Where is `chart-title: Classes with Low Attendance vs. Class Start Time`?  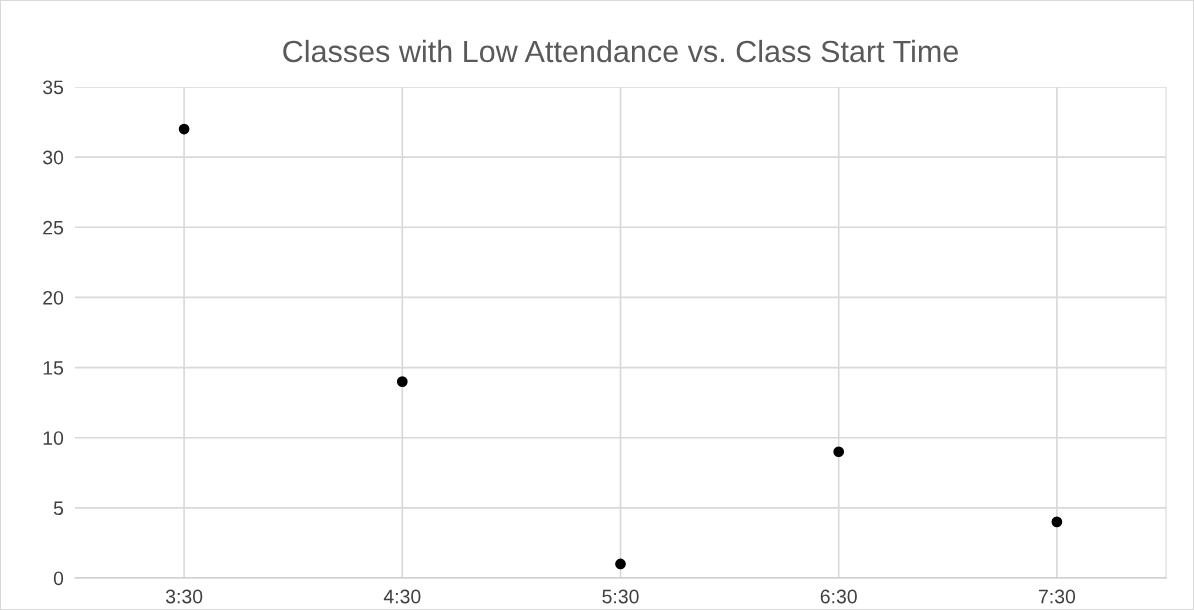 chart-title: Classes with Low Attendance vs. Class Start Time is located at coordinates (620, 51).